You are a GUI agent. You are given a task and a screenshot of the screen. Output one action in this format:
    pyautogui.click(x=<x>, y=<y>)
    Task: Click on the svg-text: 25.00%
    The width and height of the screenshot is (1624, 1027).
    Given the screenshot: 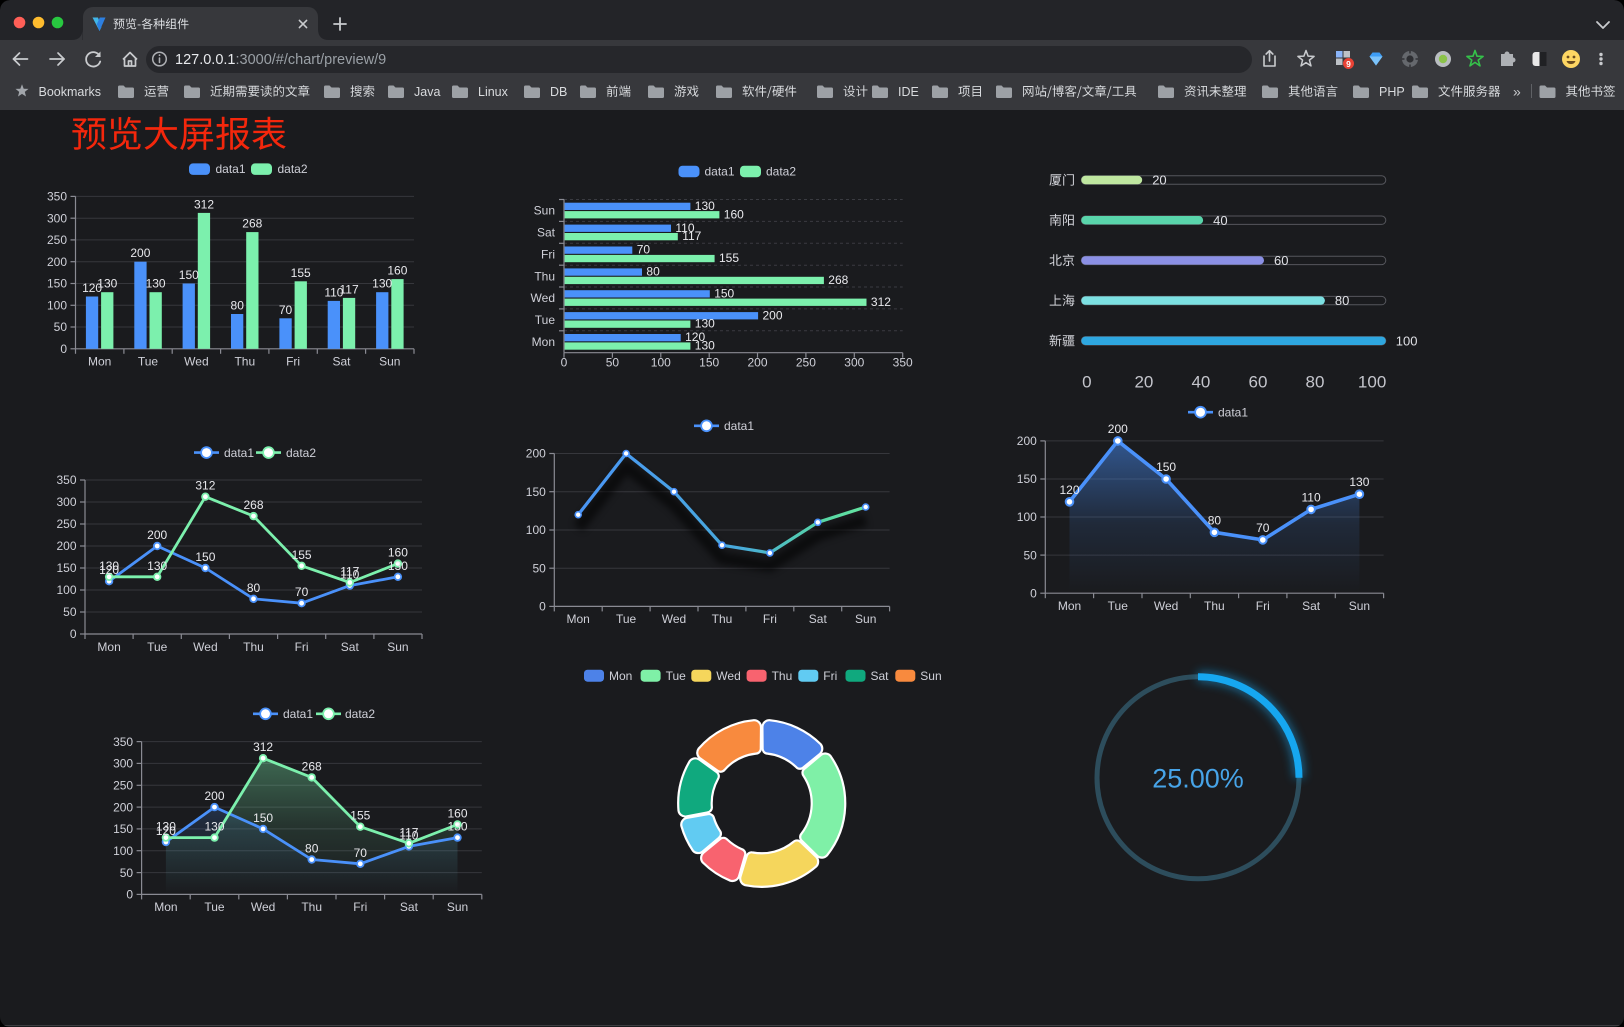 What is the action you would take?
    pyautogui.click(x=1198, y=779)
    